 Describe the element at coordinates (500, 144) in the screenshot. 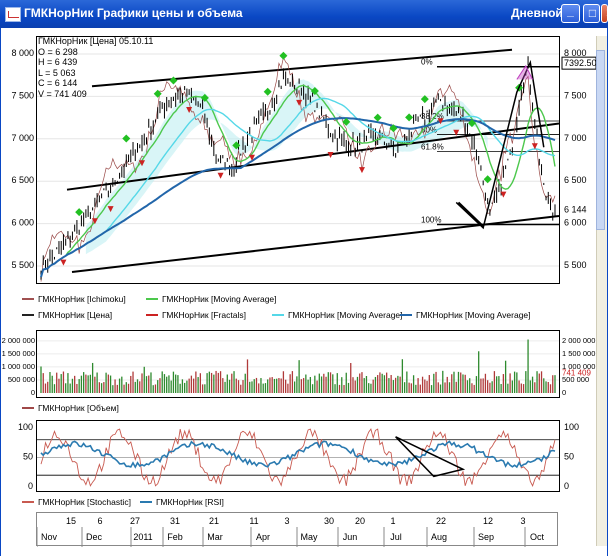

I see `zigzag-line` at that location.